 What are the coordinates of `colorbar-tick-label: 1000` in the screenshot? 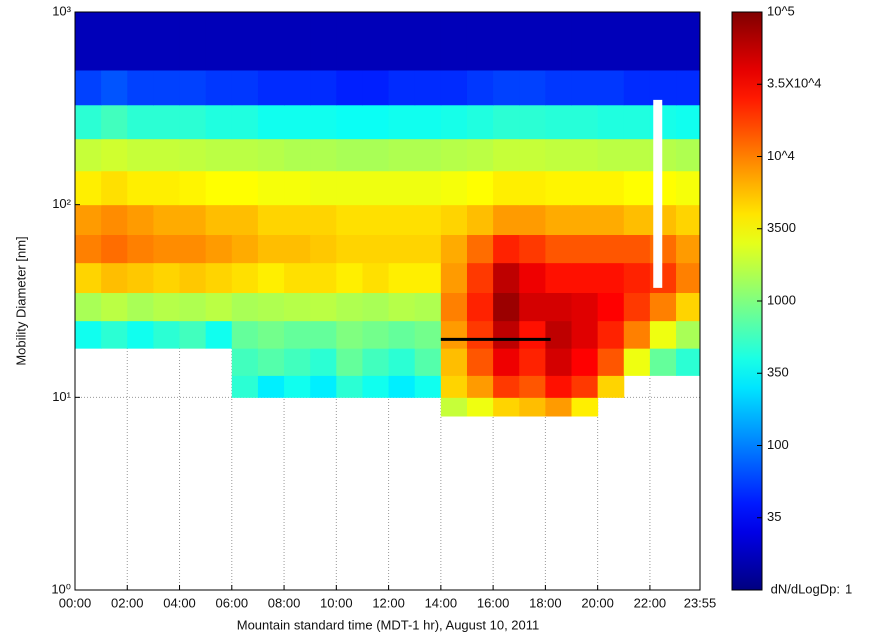 It's located at (781, 299).